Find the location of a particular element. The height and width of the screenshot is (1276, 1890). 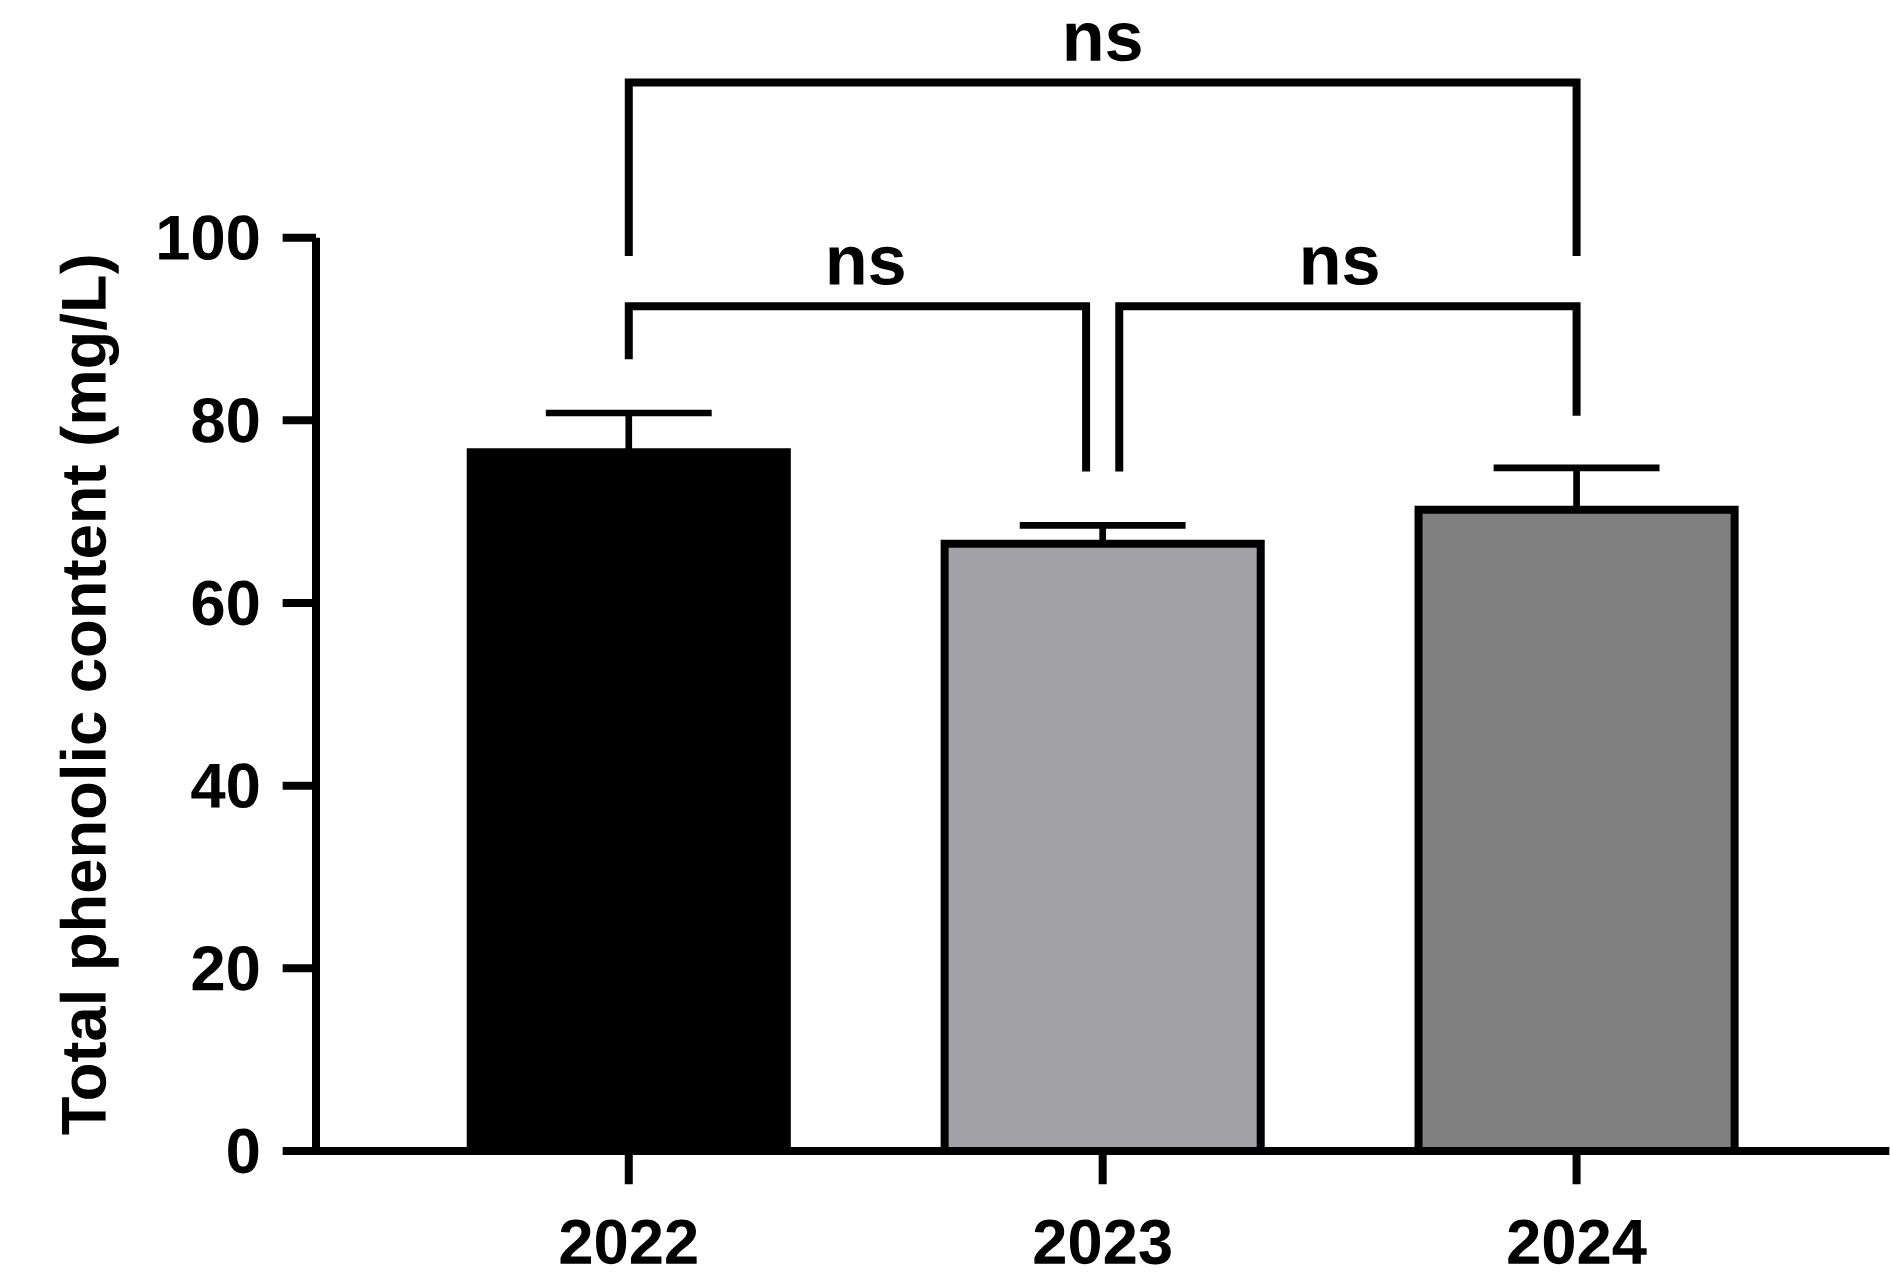

text: ns is located at coordinates (1103, 42).